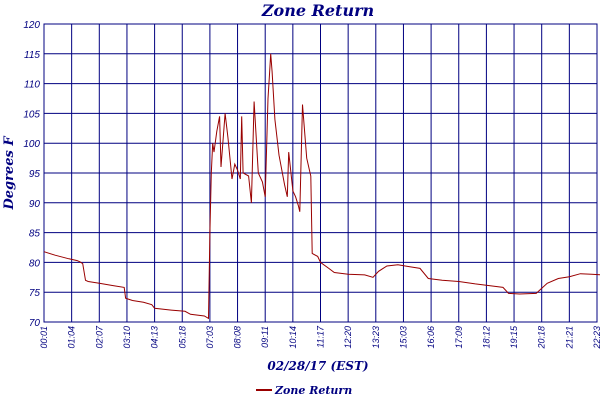 This screenshot has height=400, width=600. Describe the element at coordinates (182, 337) in the screenshot. I see `x-tick-label: 05:18` at that location.